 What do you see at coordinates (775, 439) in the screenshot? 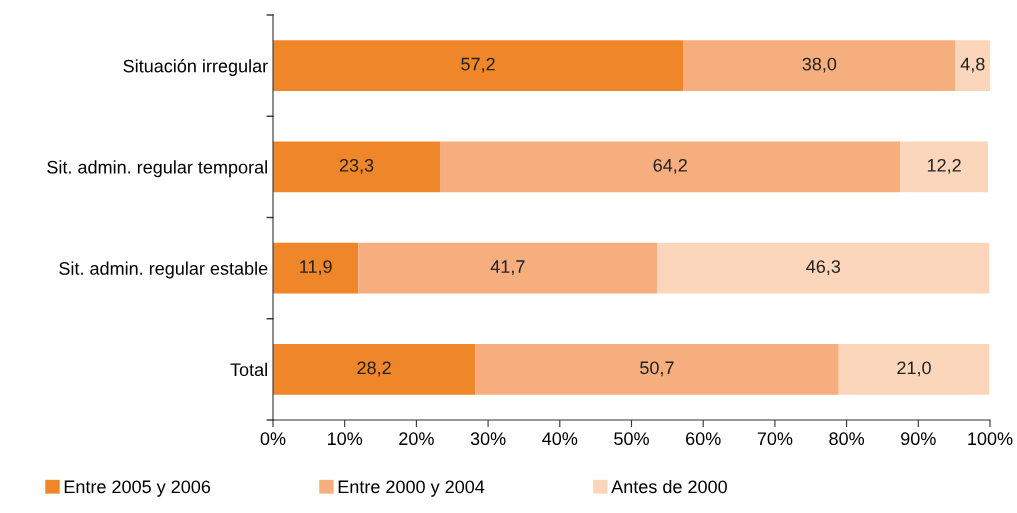
I see `x-tick-label: 70%` at bounding box center [775, 439].